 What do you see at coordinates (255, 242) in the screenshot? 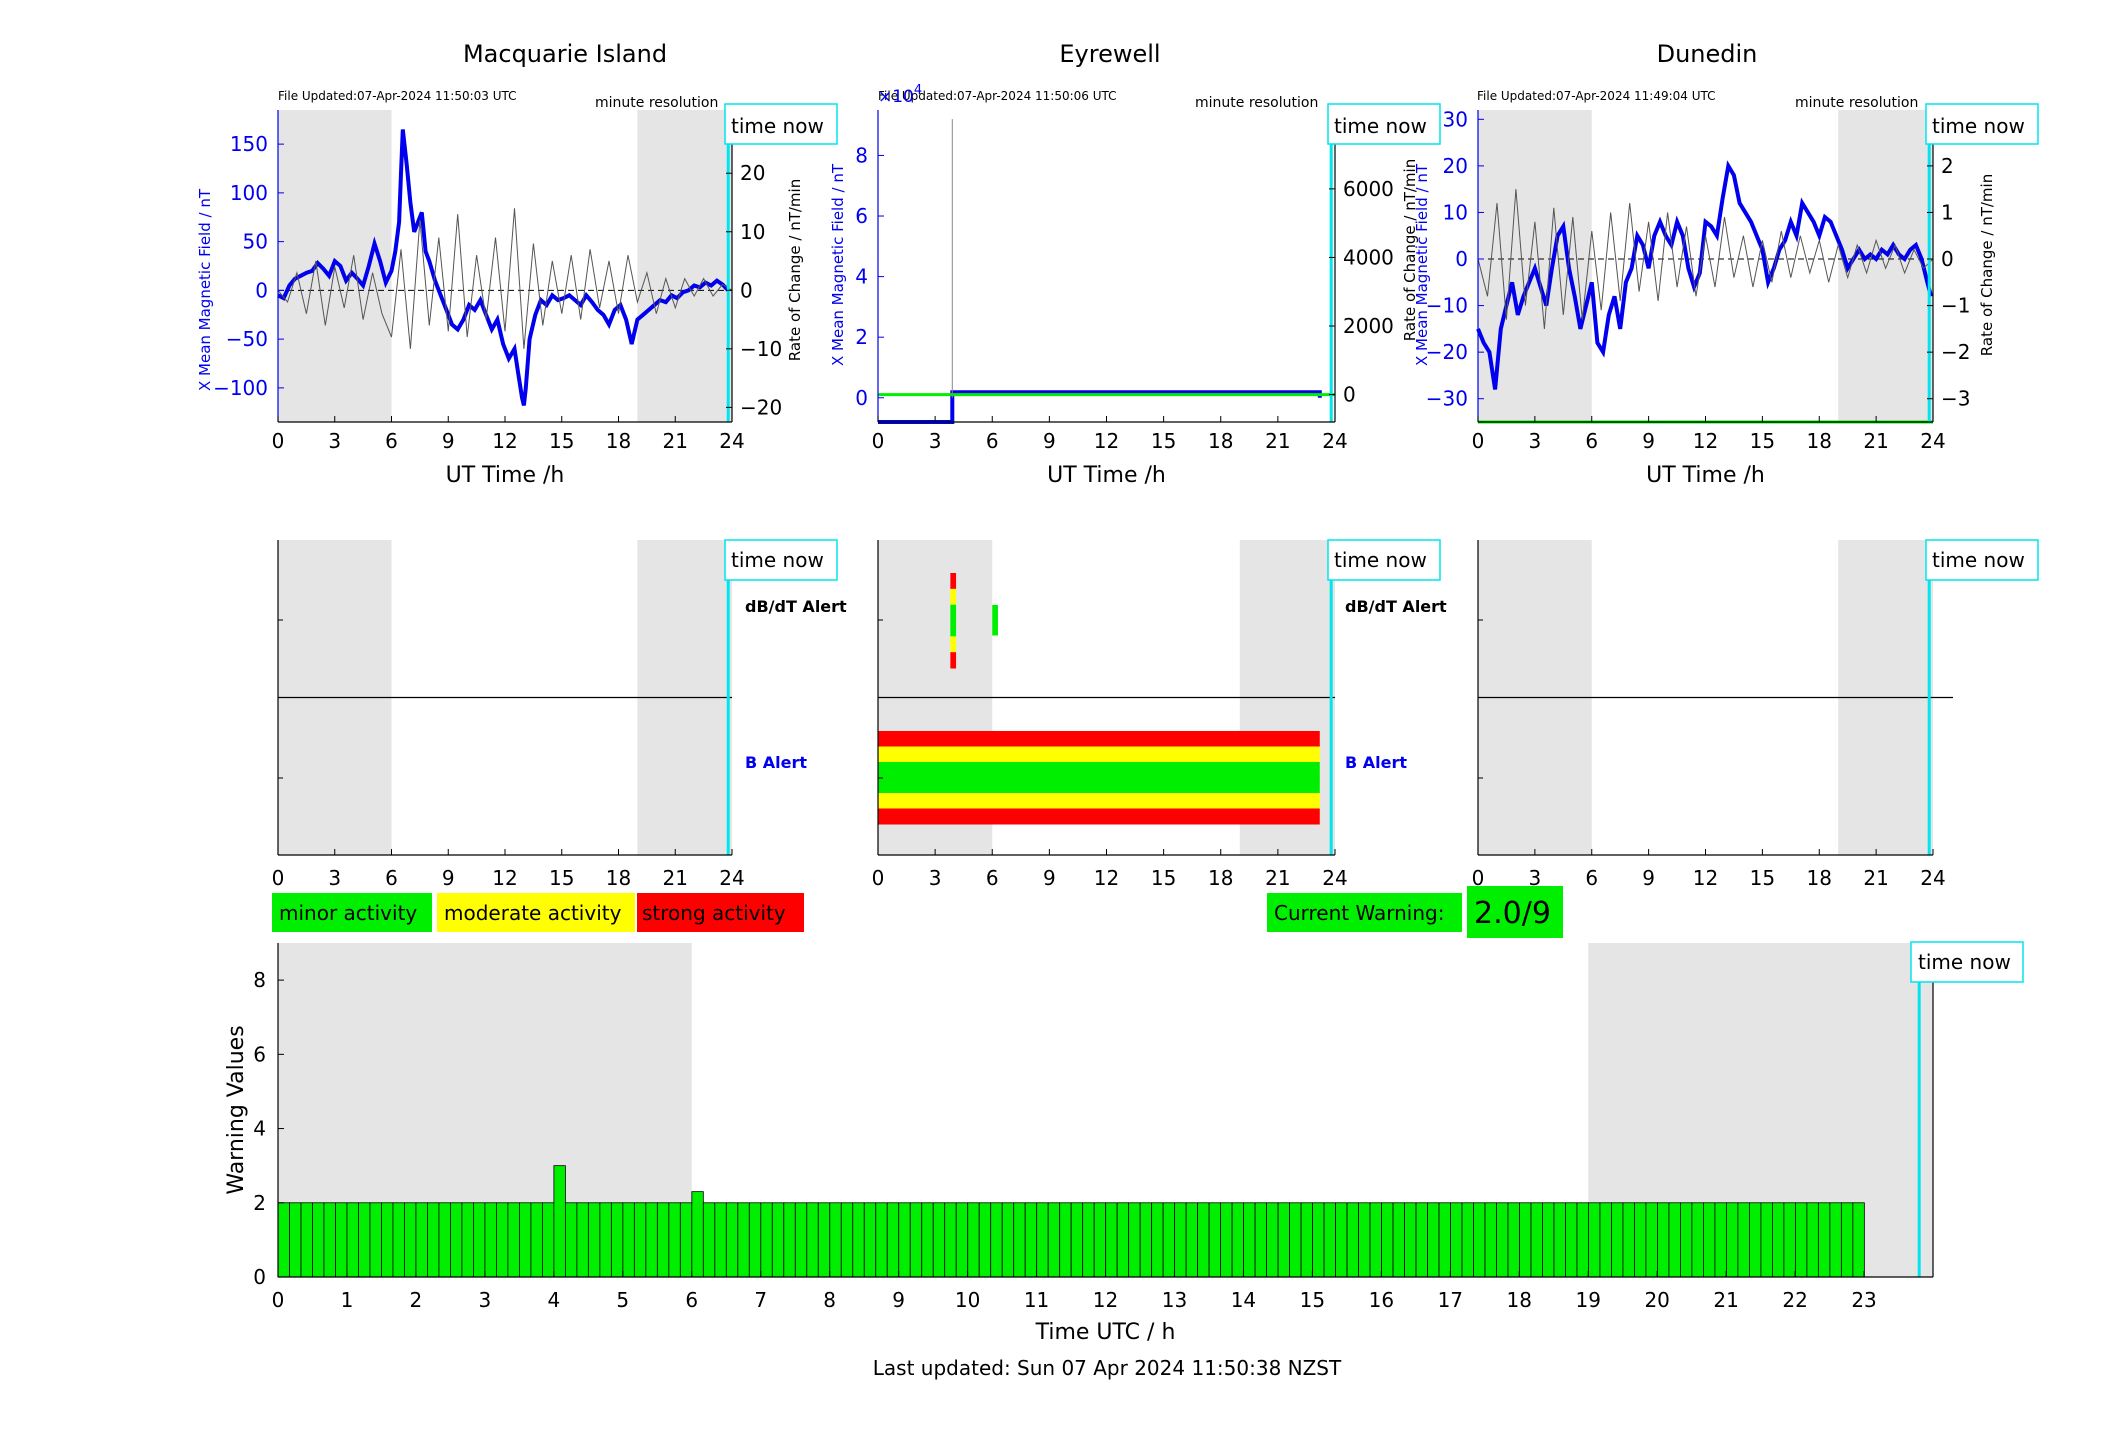
I see `y-tick-label: 50` at bounding box center [255, 242].